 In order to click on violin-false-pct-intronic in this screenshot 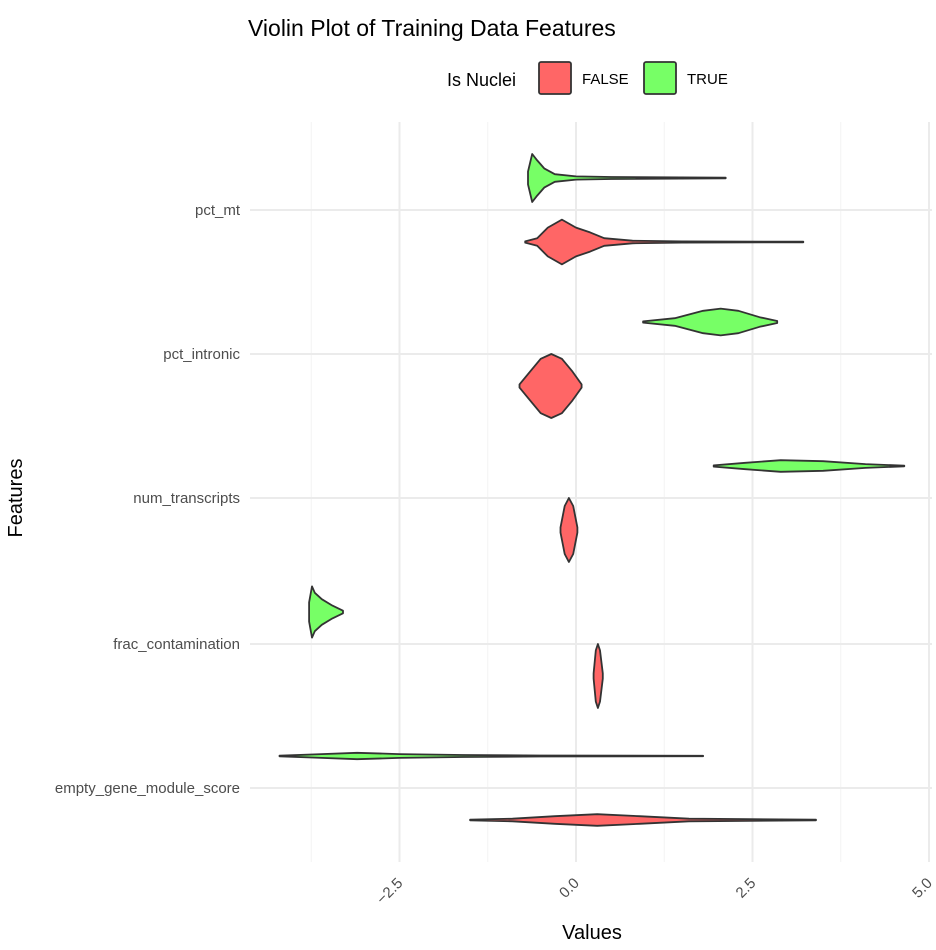, I will do `click(550, 386)`.